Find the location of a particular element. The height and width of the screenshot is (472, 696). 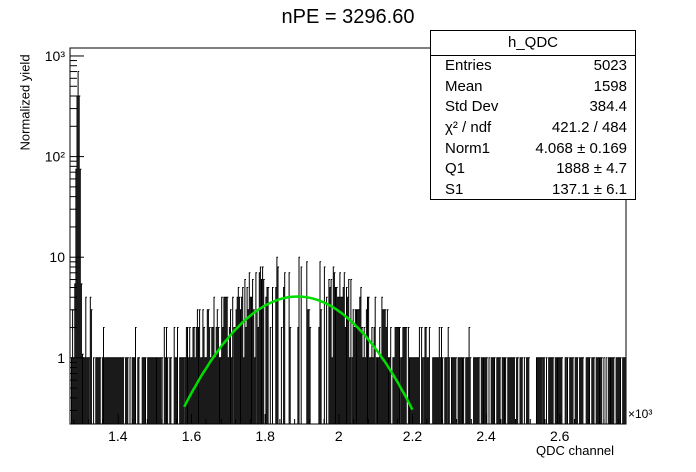

y-axis-label: Normalized yield is located at coordinates (25, 102).